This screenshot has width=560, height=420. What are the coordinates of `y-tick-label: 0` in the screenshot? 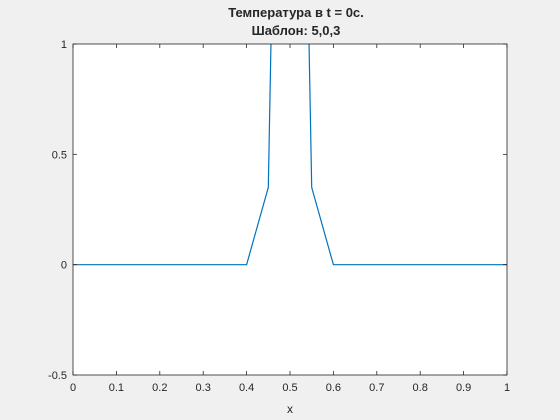 It's located at (64, 266).